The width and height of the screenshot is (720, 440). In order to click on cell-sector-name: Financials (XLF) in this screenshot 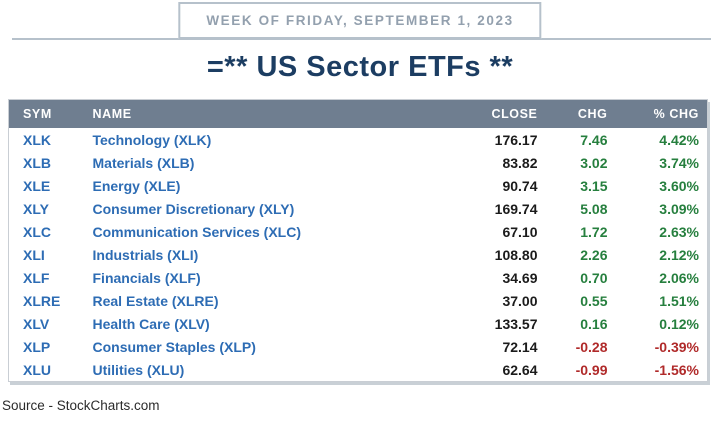, I will do `click(146, 277)`.